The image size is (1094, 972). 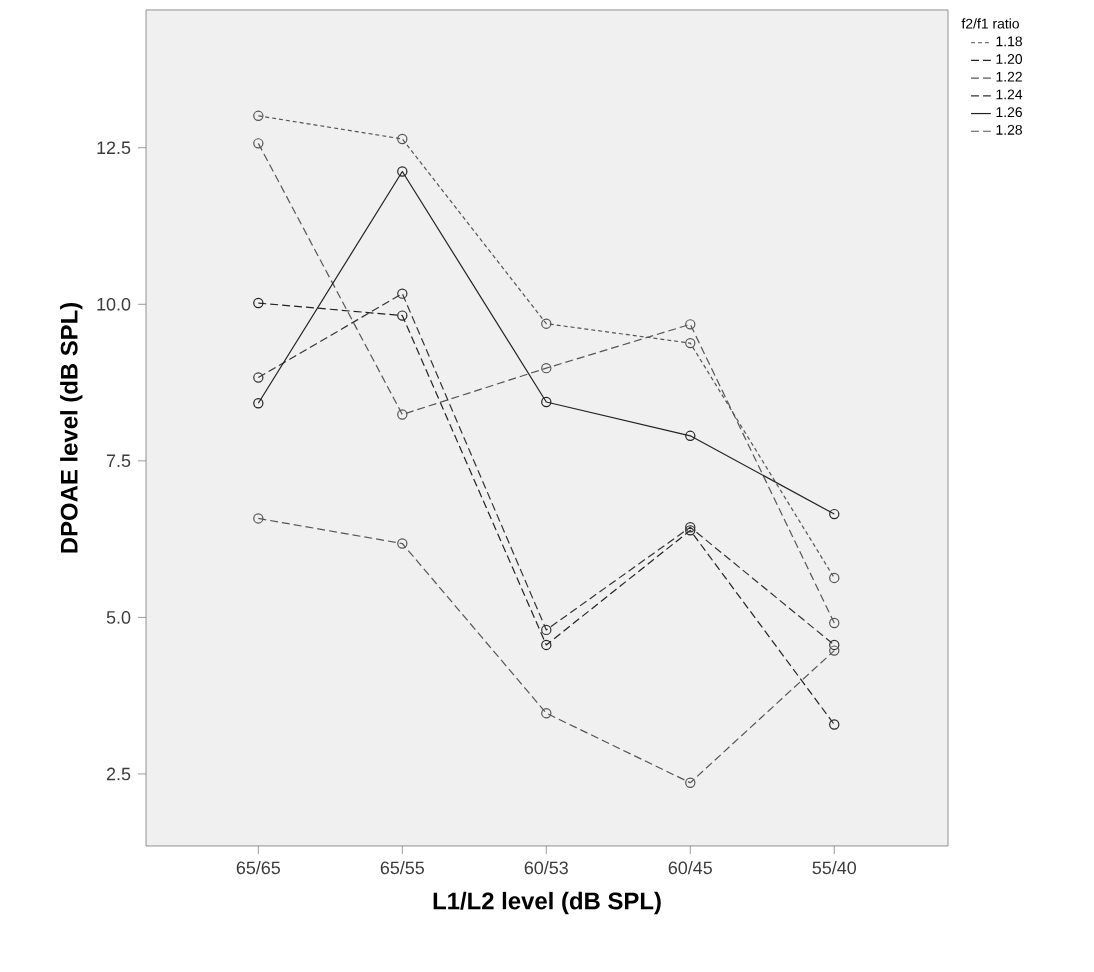 I want to click on x-tick-label: 60/53, so click(x=546, y=868).